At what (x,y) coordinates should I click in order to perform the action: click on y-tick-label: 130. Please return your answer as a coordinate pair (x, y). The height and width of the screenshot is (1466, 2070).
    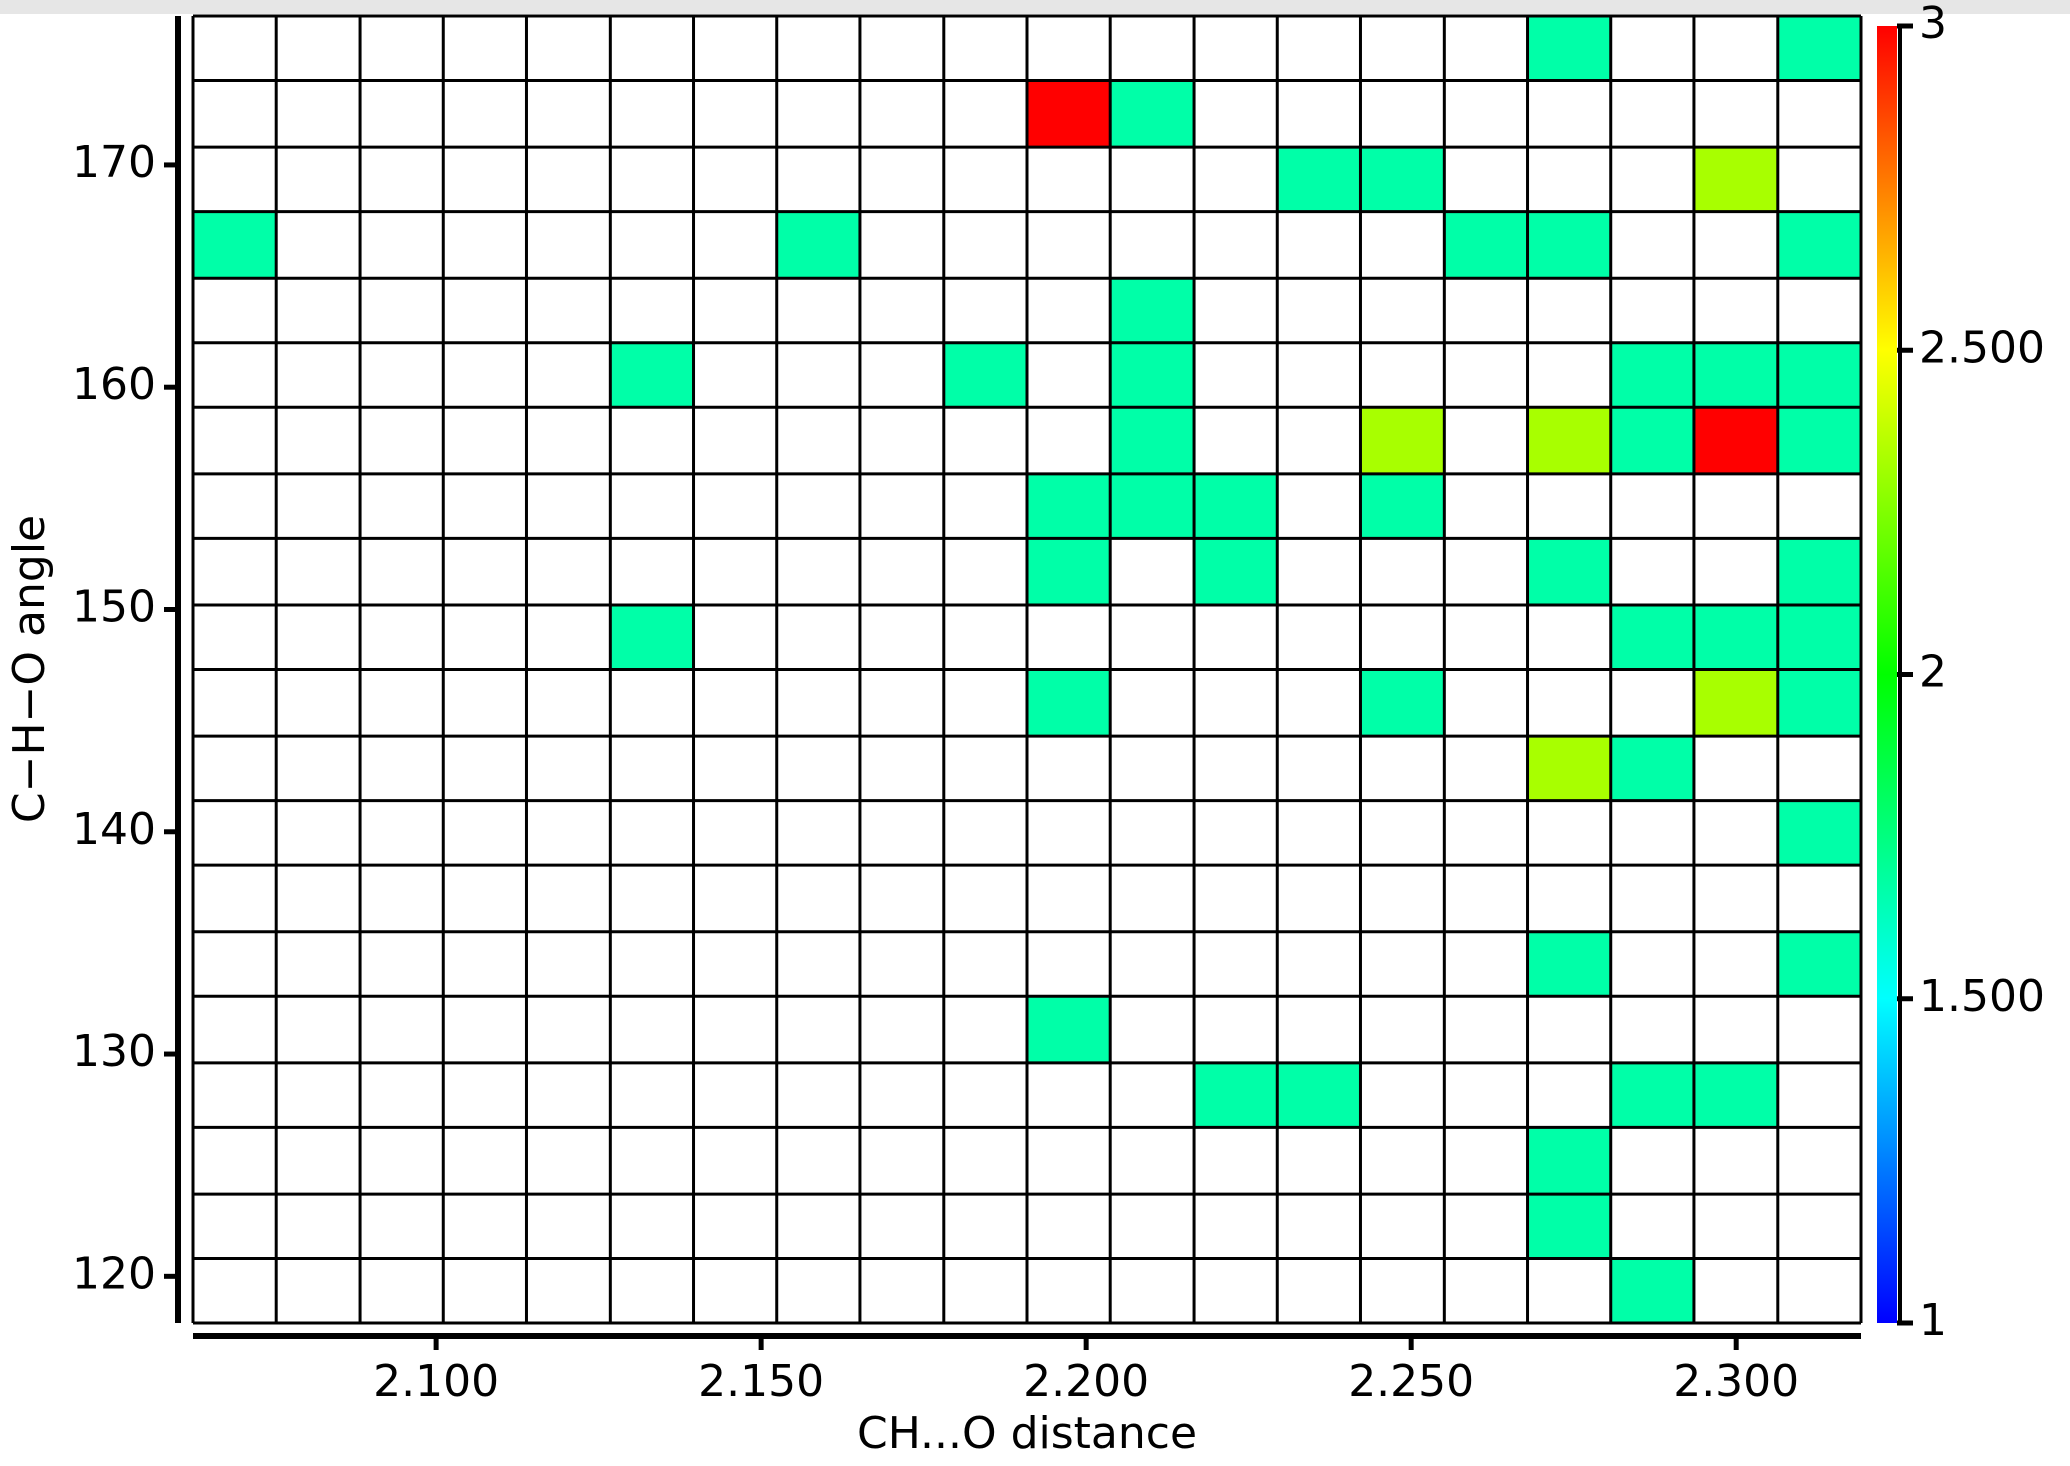
    Looking at the image, I should click on (114, 1051).